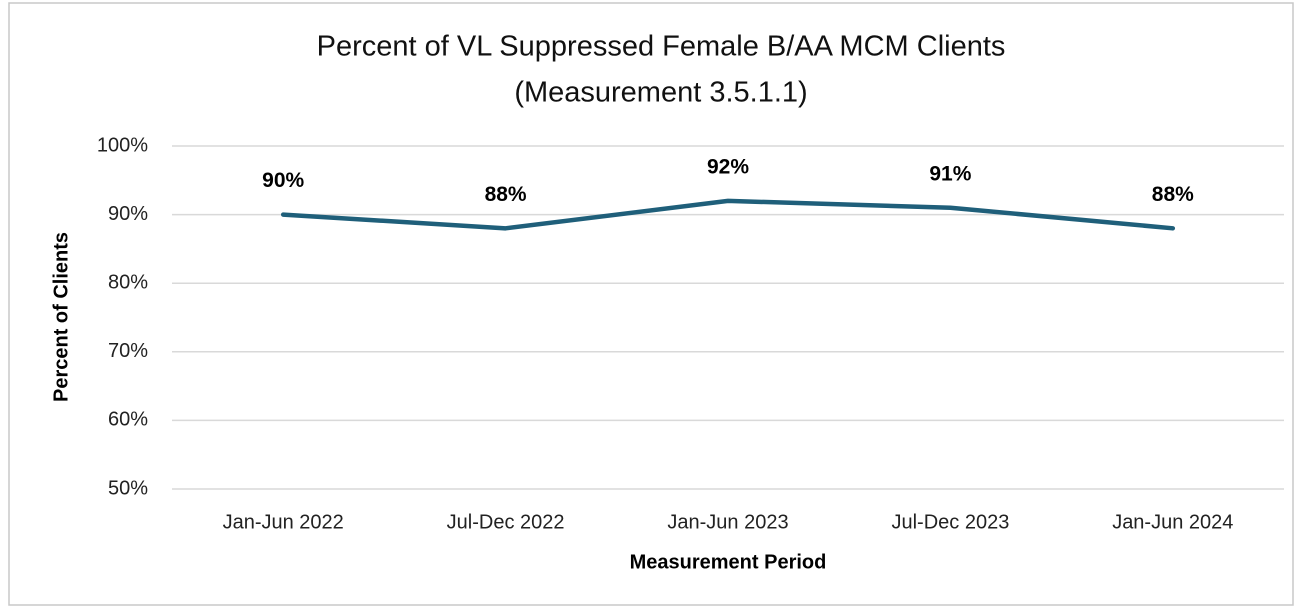  Describe the element at coordinates (61, 317) in the screenshot. I see `y-axis-title: Percent of Clients` at that location.